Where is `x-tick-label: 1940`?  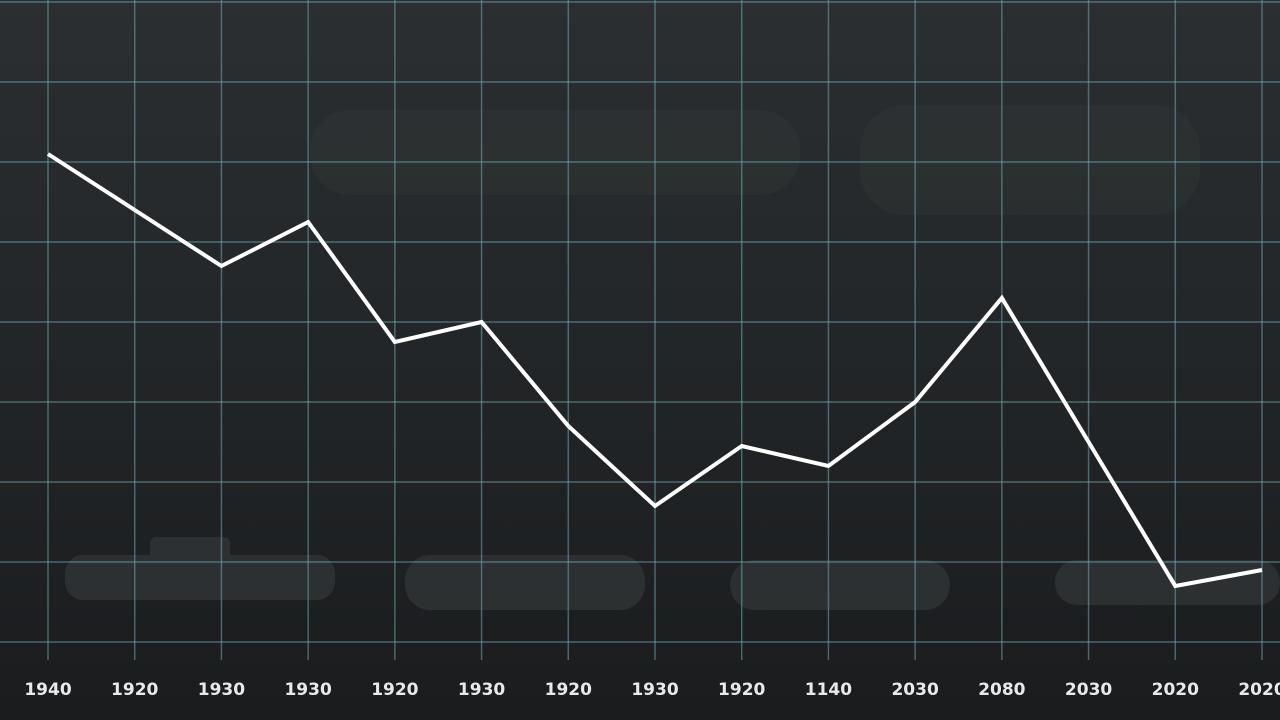
x-tick-label: 1940 is located at coordinates (47, 690).